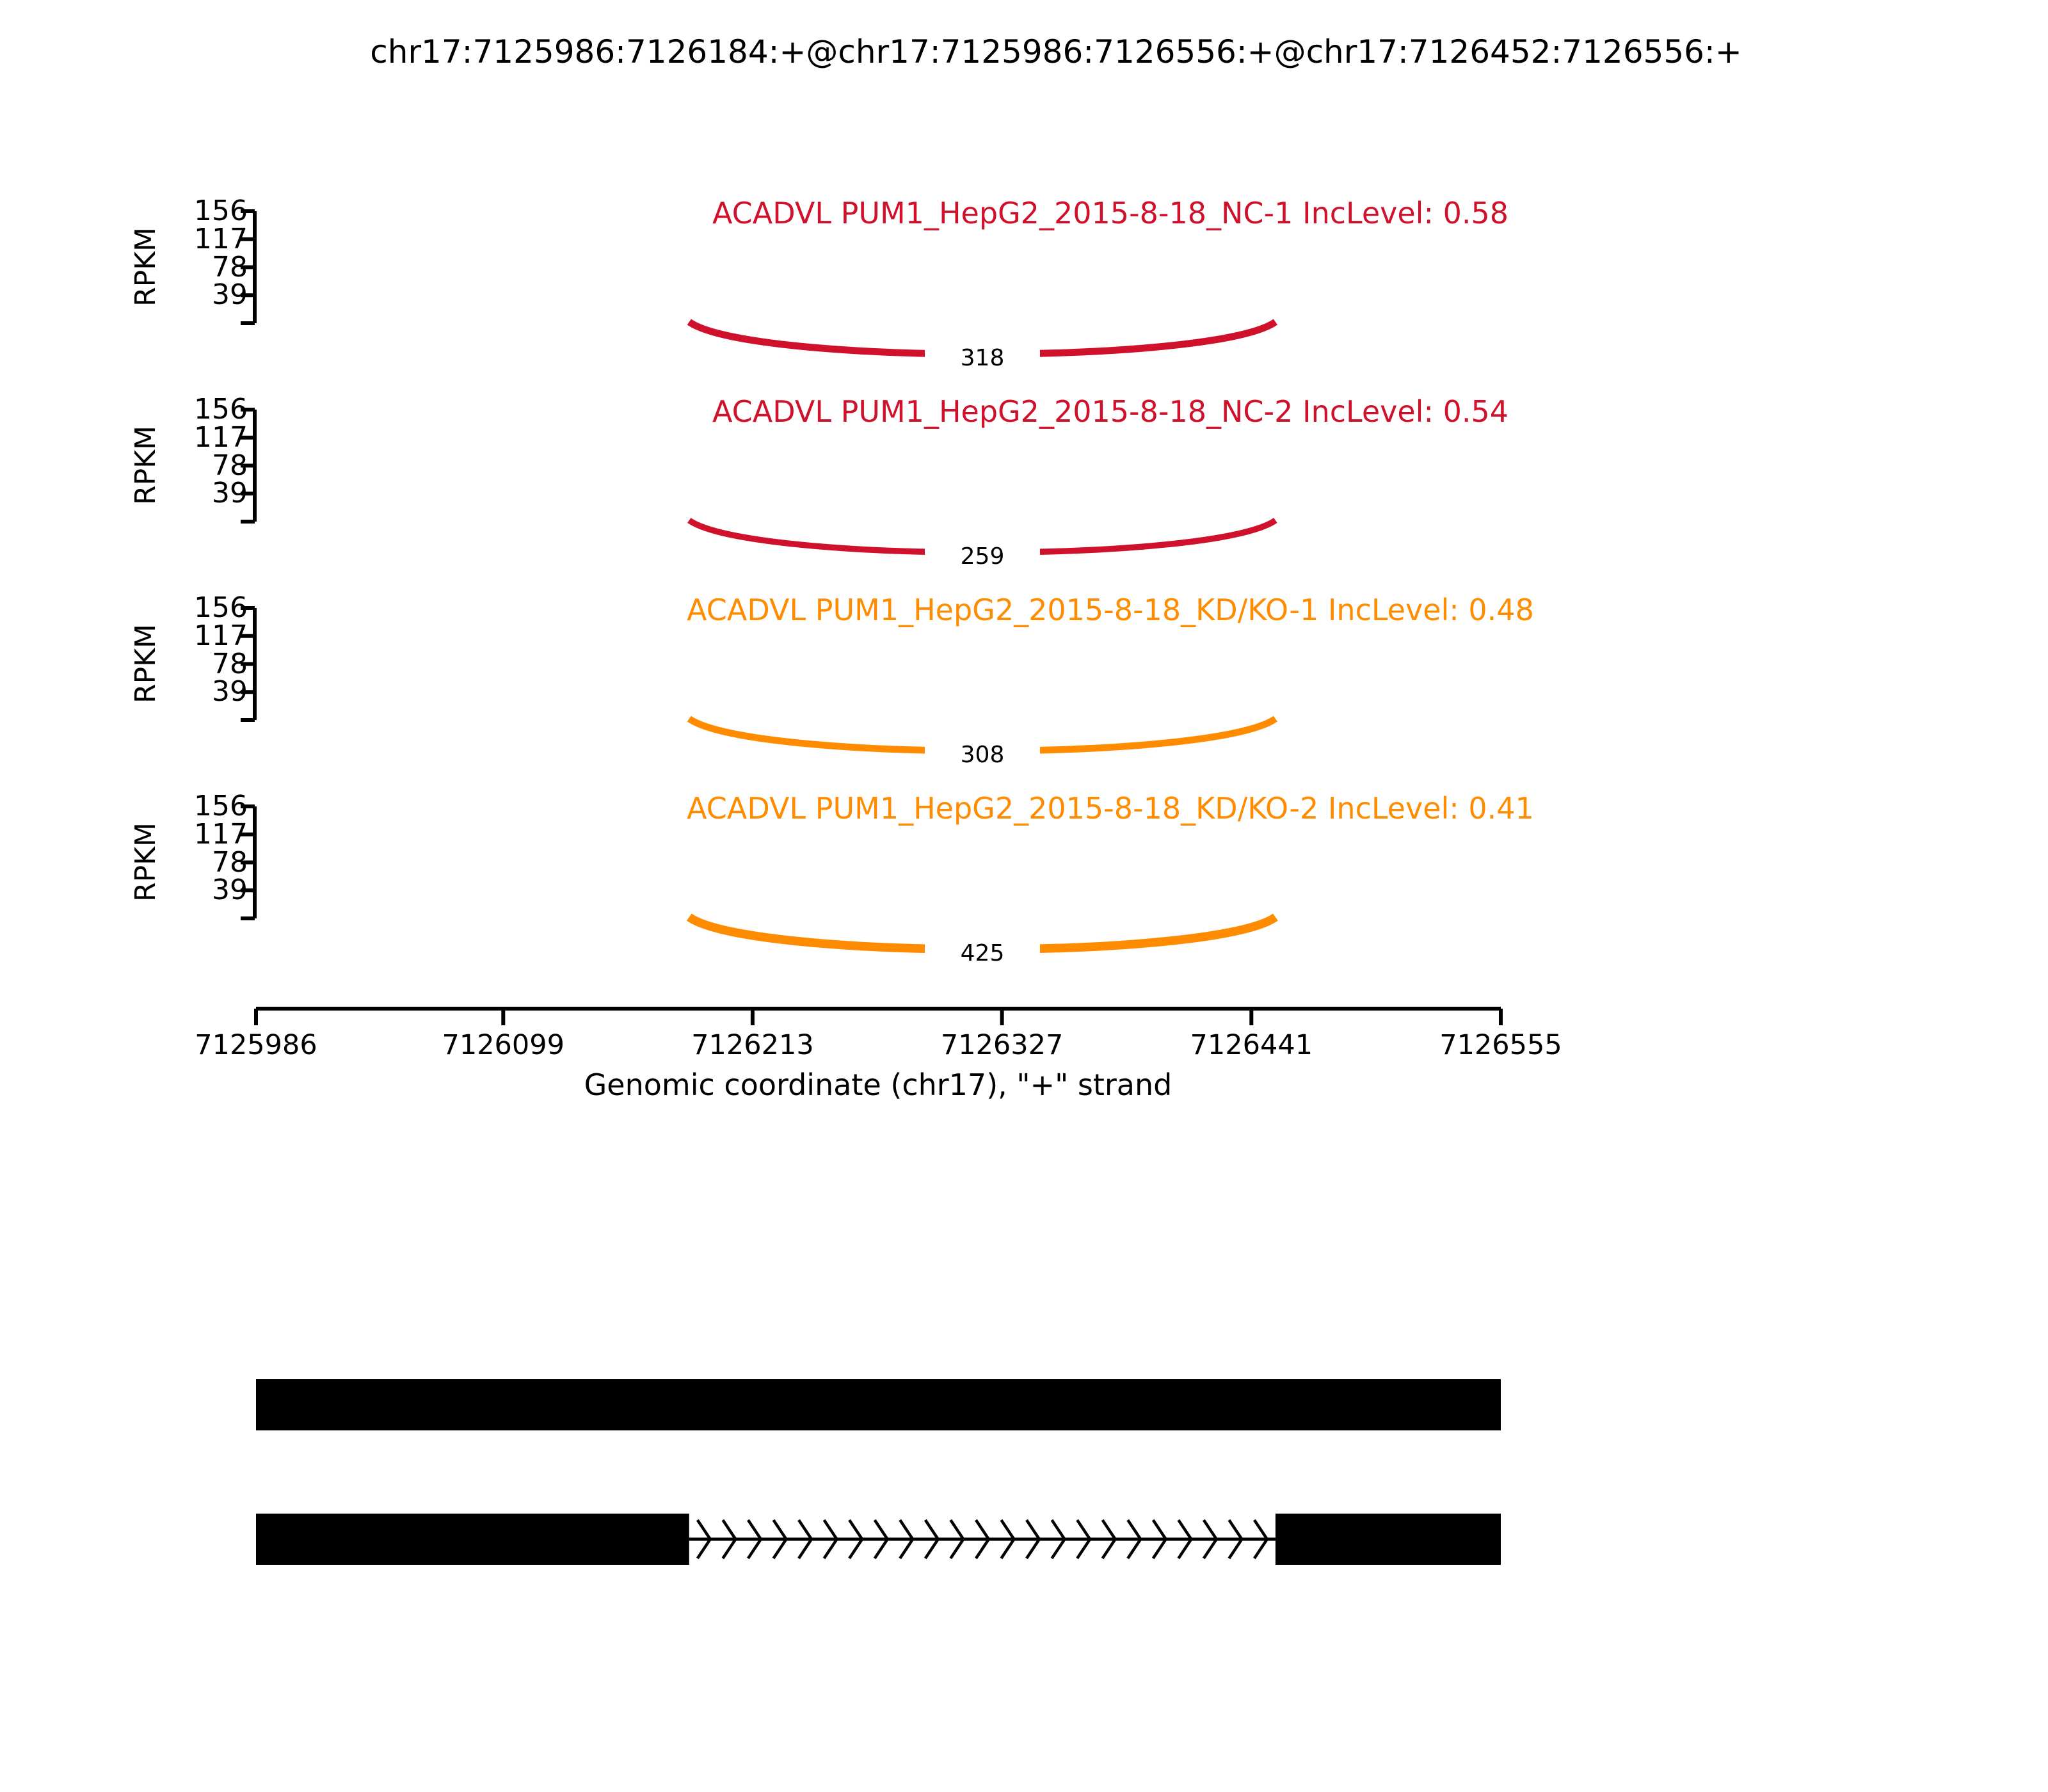 This screenshot has height=1792, width=2048. Describe the element at coordinates (1500, 1045) in the screenshot. I see `x-tick-label: 7126555` at that location.